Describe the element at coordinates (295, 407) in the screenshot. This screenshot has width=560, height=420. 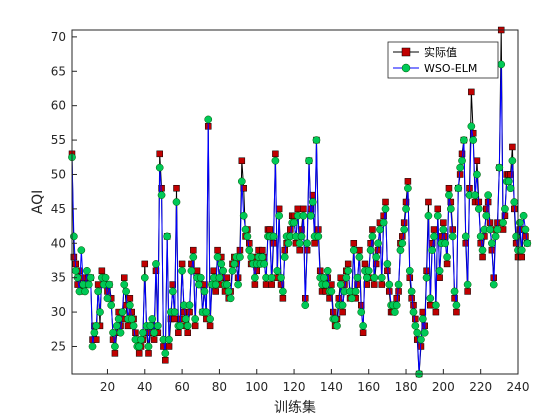
I see `x-axis-label: 训练集` at that location.